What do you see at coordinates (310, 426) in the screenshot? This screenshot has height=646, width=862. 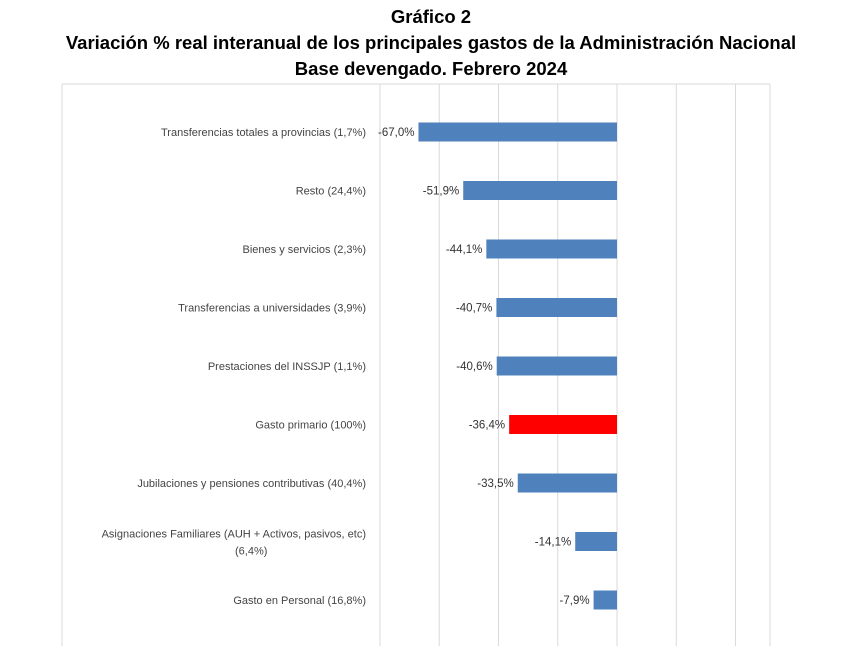 I see `category-label: Gasto primario (100%)` at bounding box center [310, 426].